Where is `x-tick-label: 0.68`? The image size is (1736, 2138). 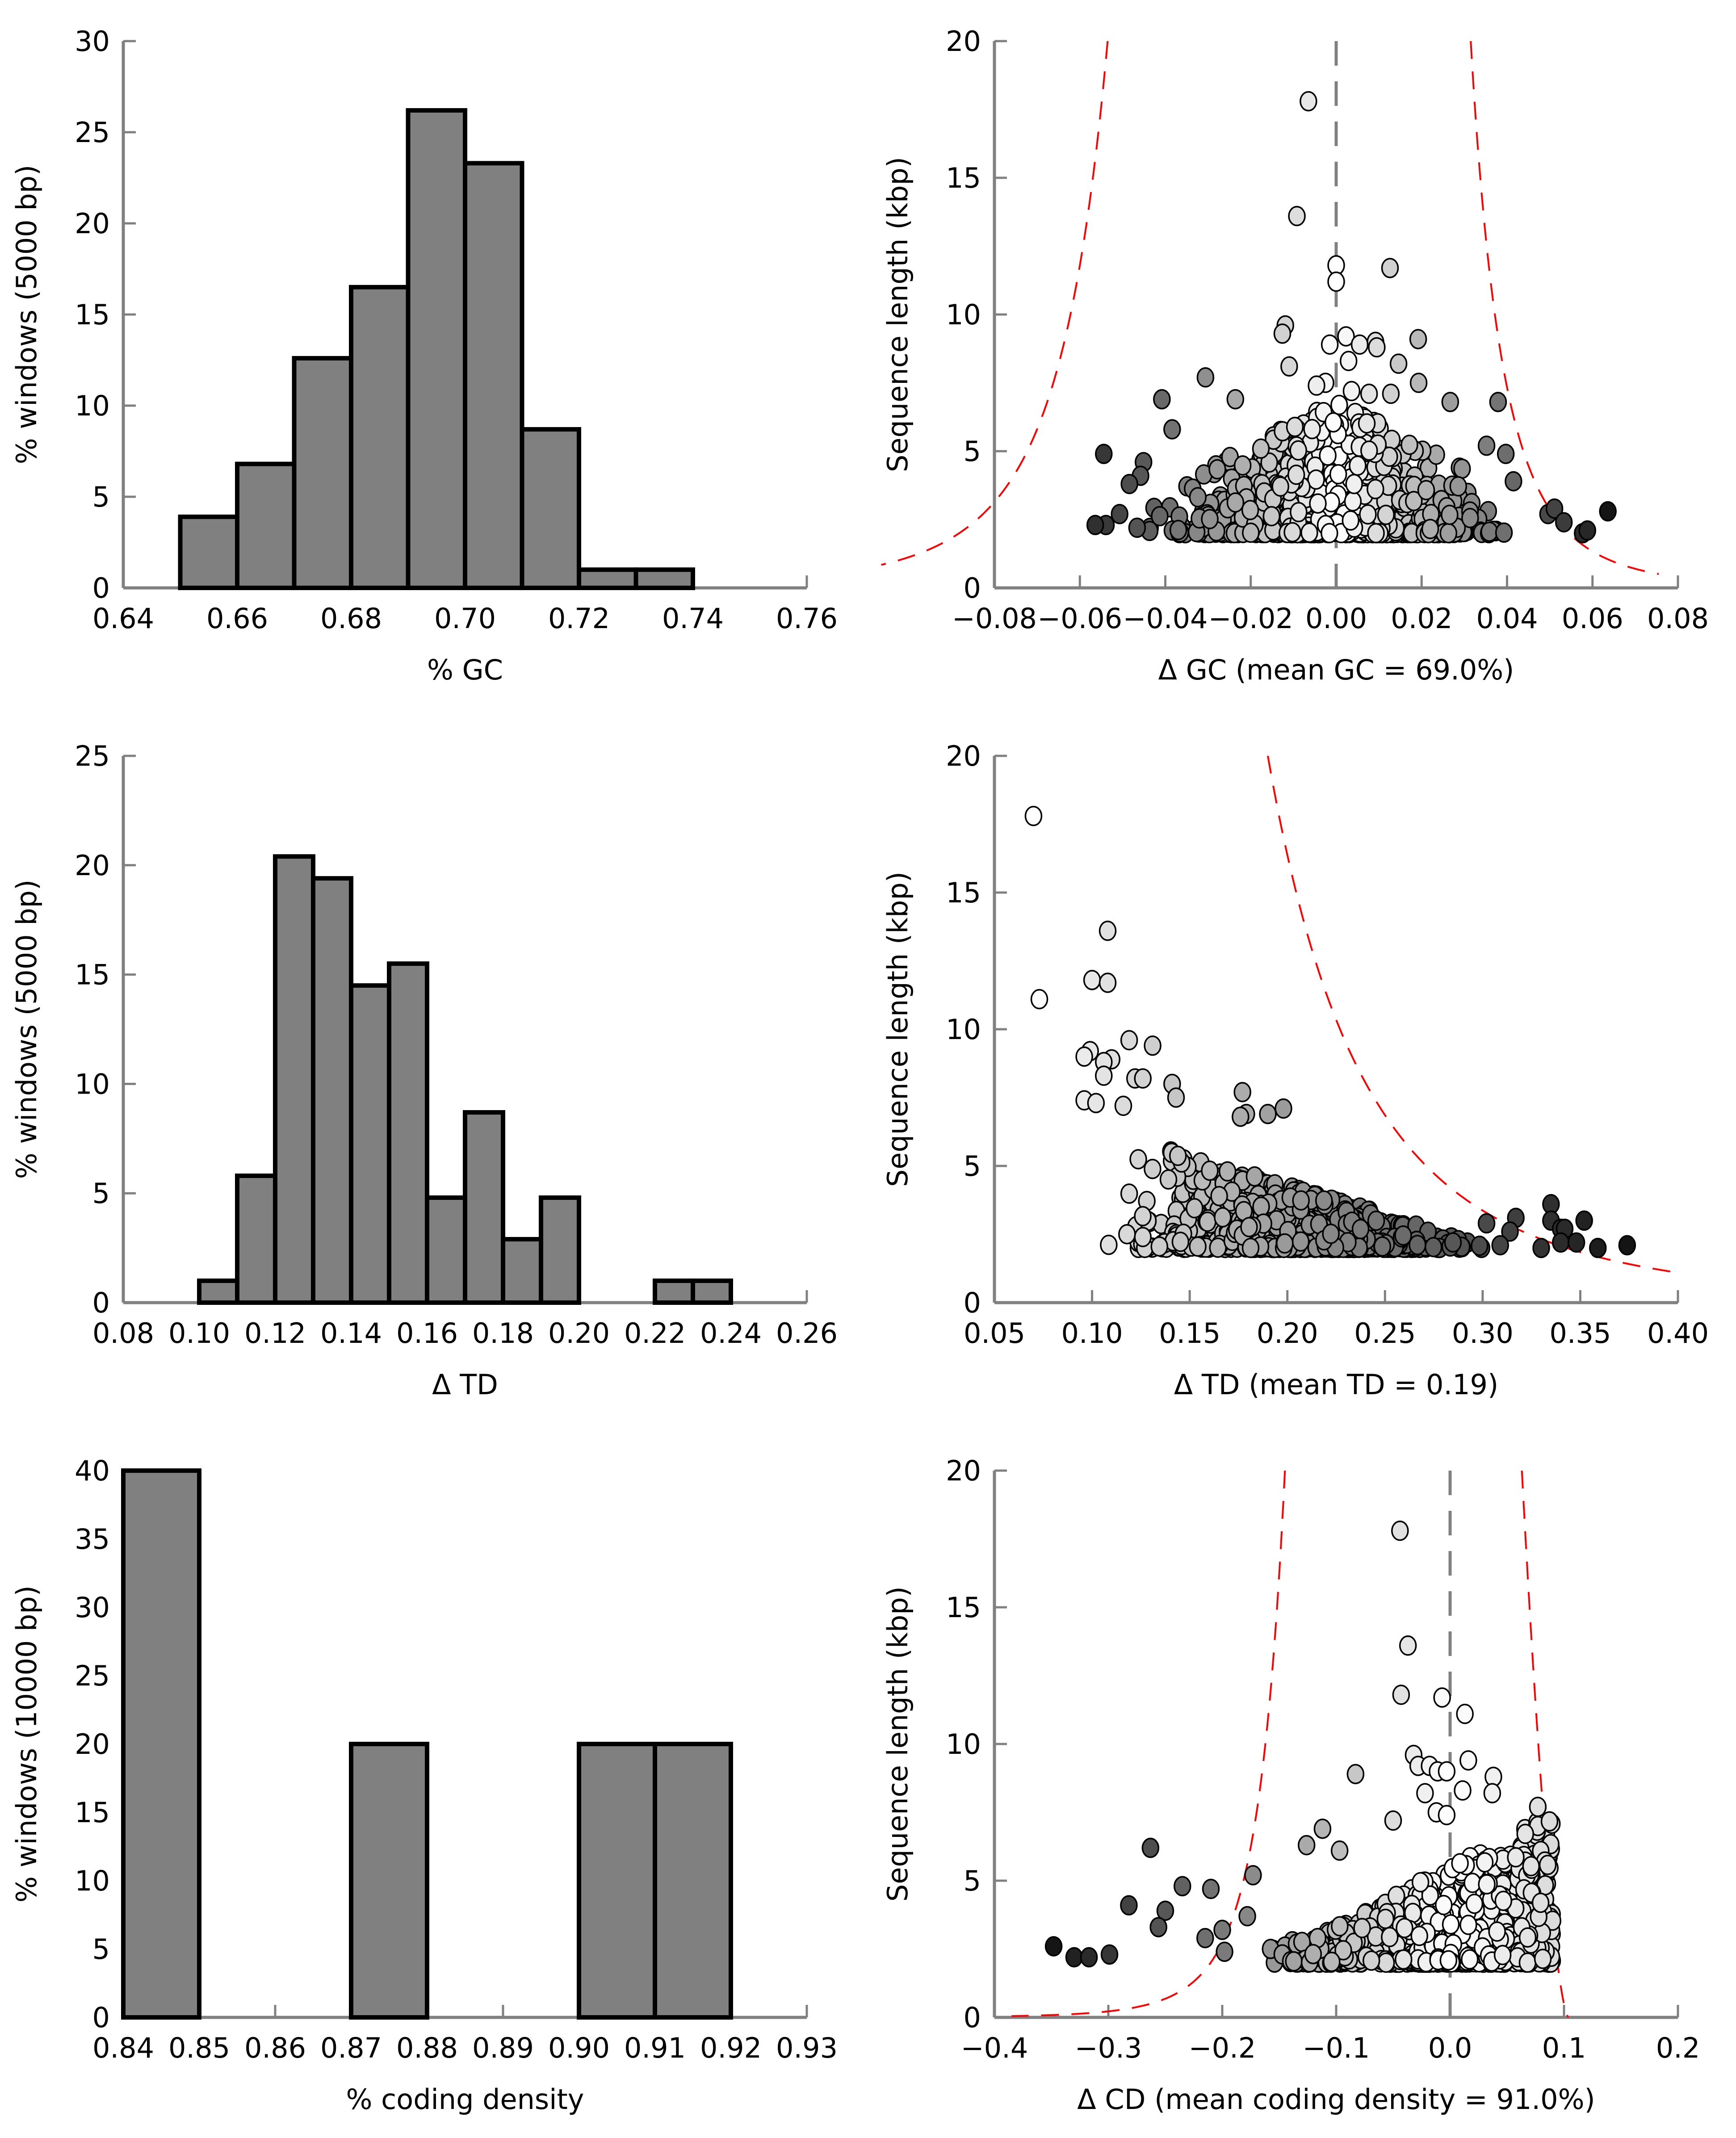 x-tick-label: 0.68 is located at coordinates (351, 619).